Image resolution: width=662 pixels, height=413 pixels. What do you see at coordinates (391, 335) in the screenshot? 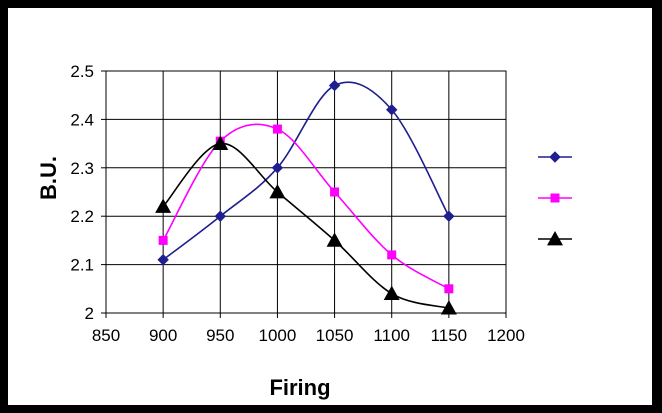
I see `x-tick-label: 1100` at bounding box center [391, 335].